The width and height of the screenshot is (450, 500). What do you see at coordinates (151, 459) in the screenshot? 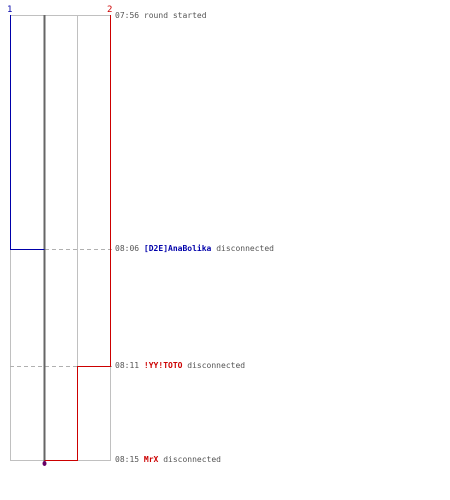
I see `event-player: MrX` at bounding box center [151, 459].